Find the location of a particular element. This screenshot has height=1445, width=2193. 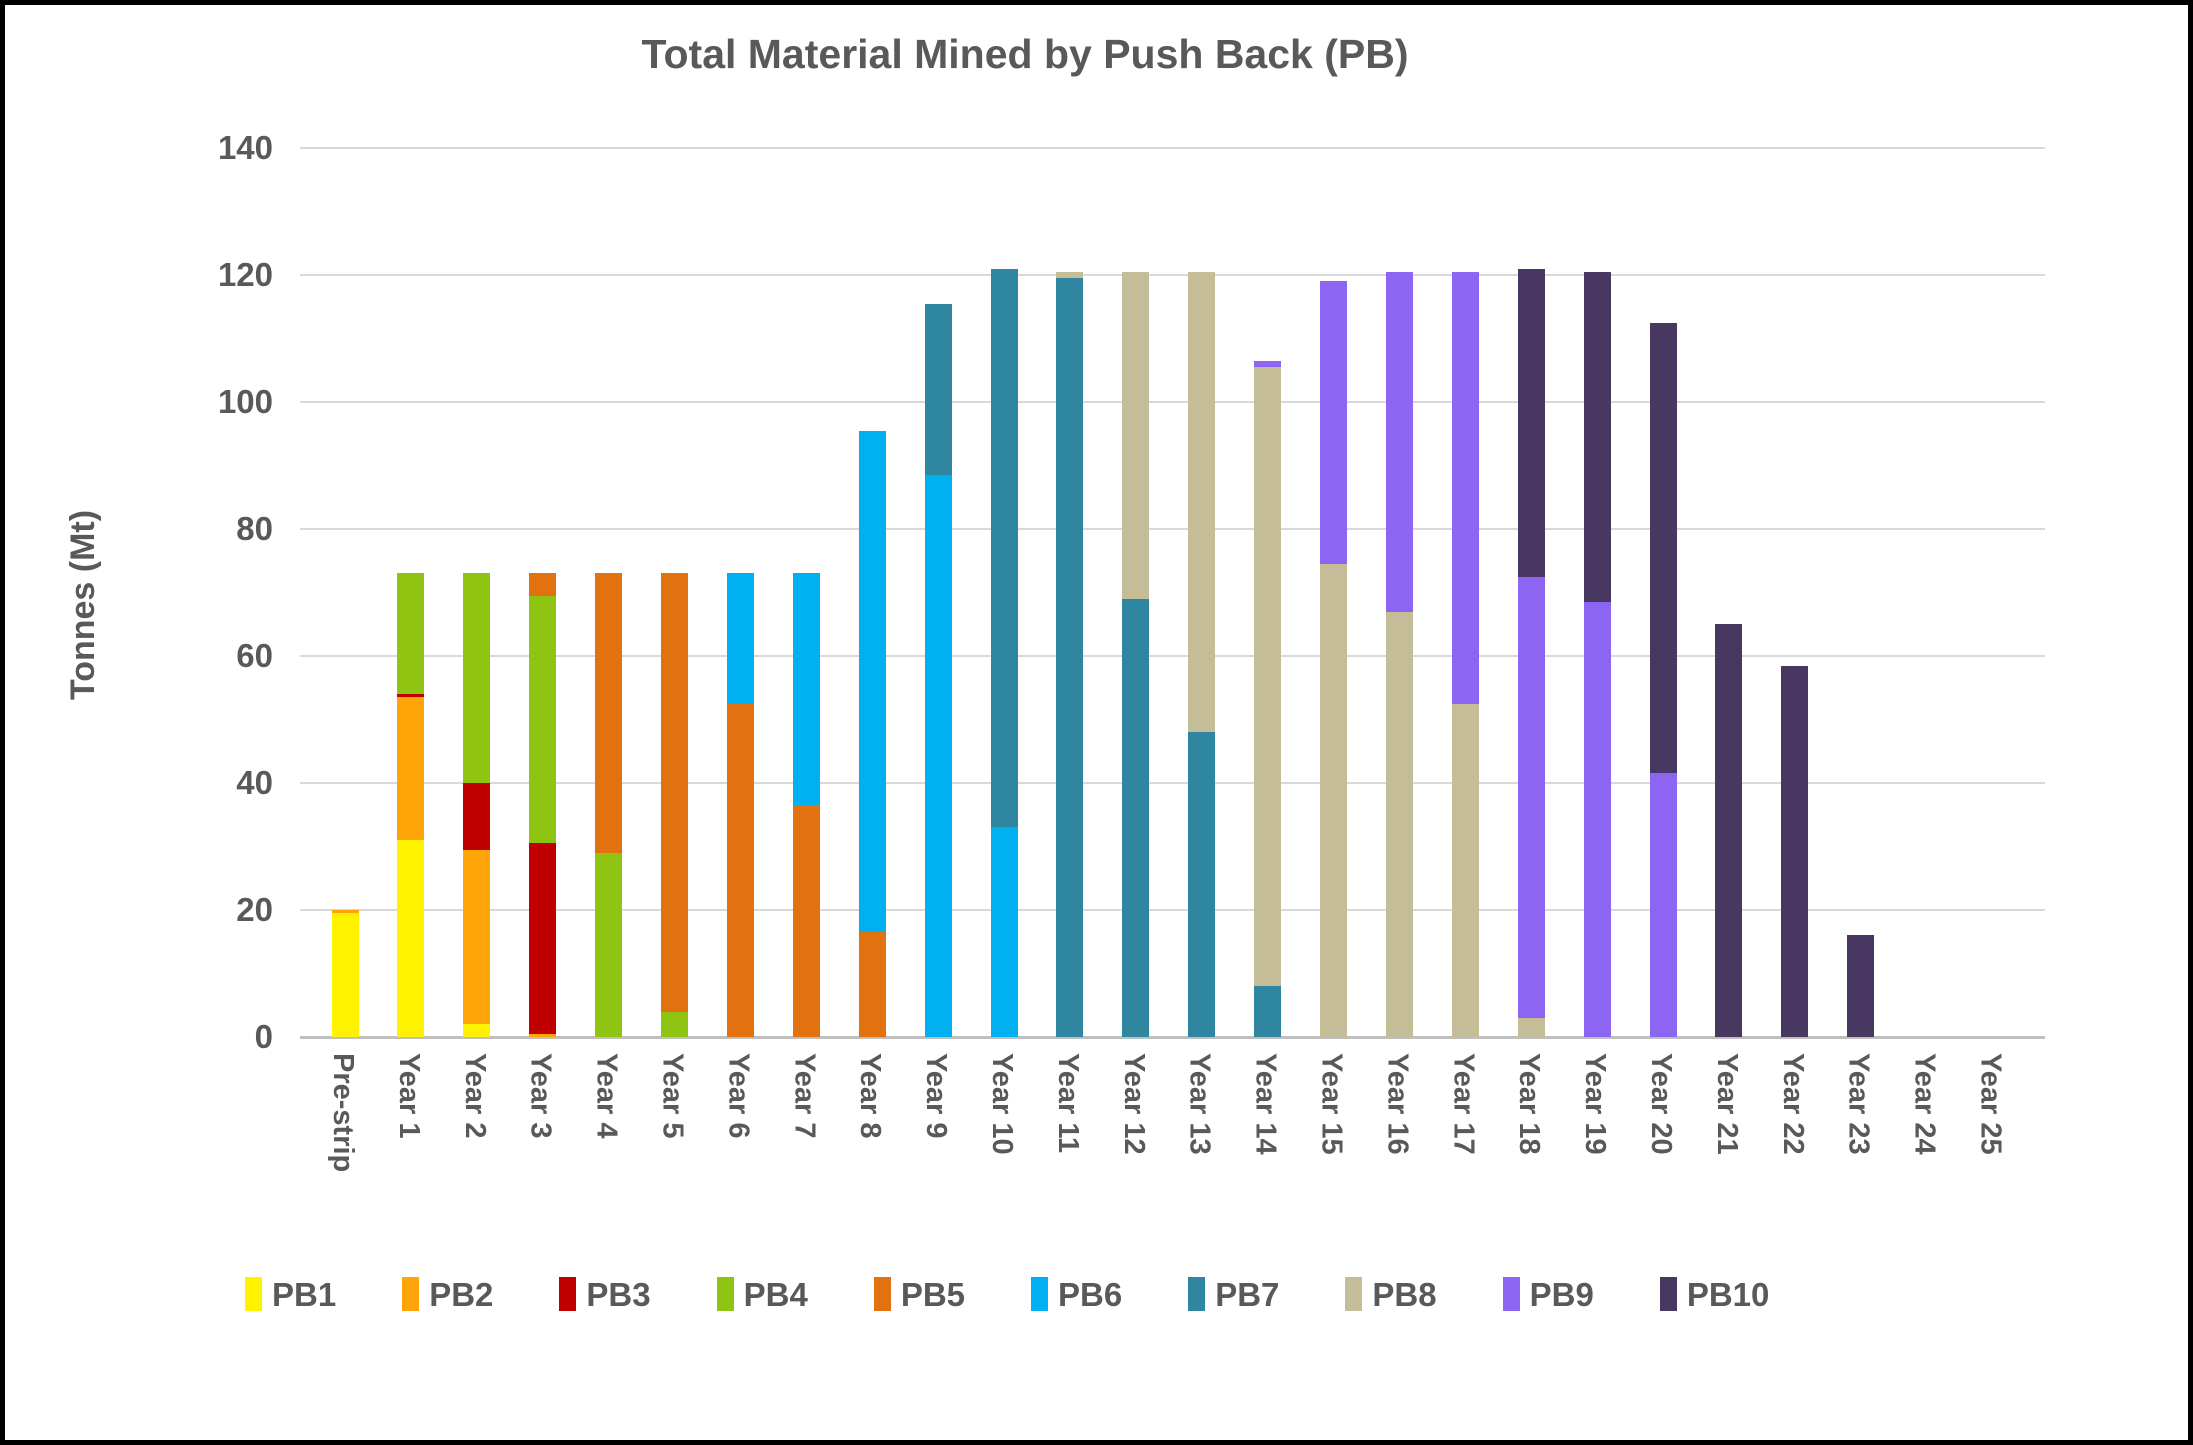

x-axis-label: Year 3 is located at coordinates (540, 1096).